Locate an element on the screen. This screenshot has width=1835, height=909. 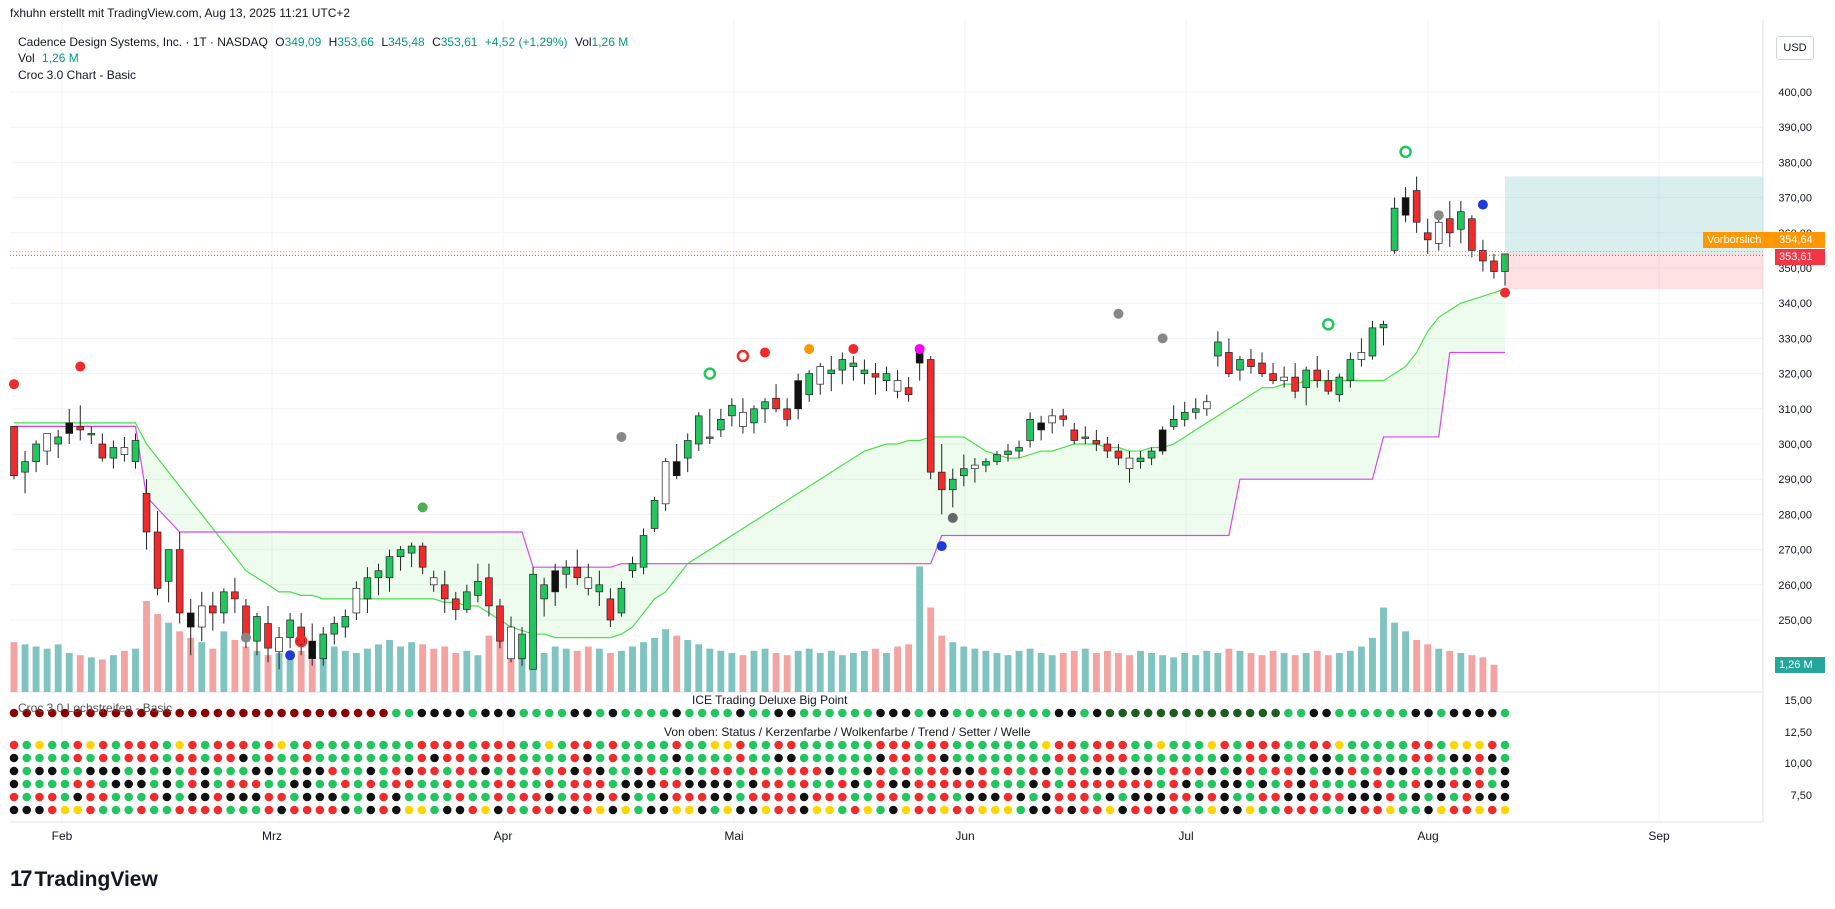
premarket-label: Vorbörslich is located at coordinates (1740, 240).